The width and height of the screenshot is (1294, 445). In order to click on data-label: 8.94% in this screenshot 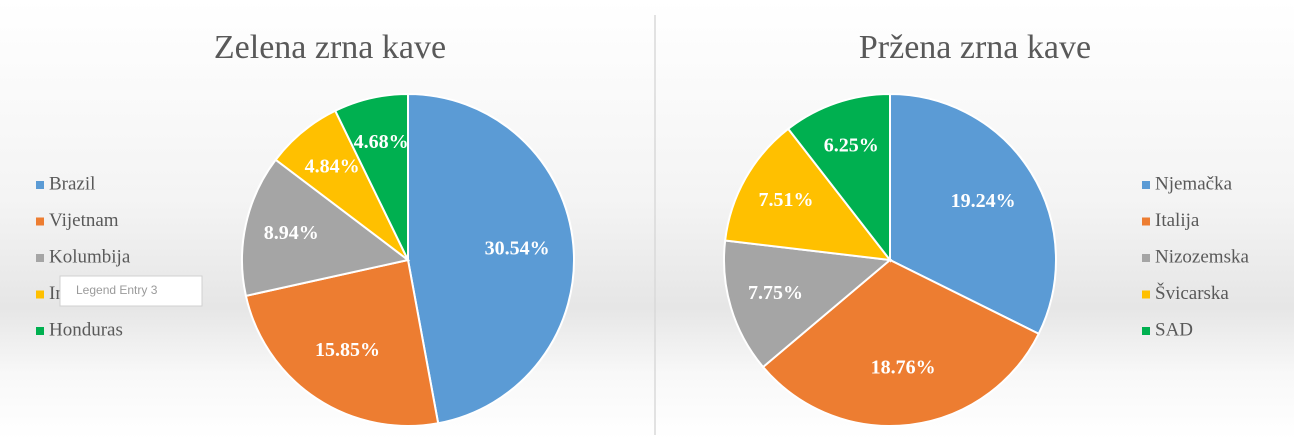, I will do `click(291, 233)`.